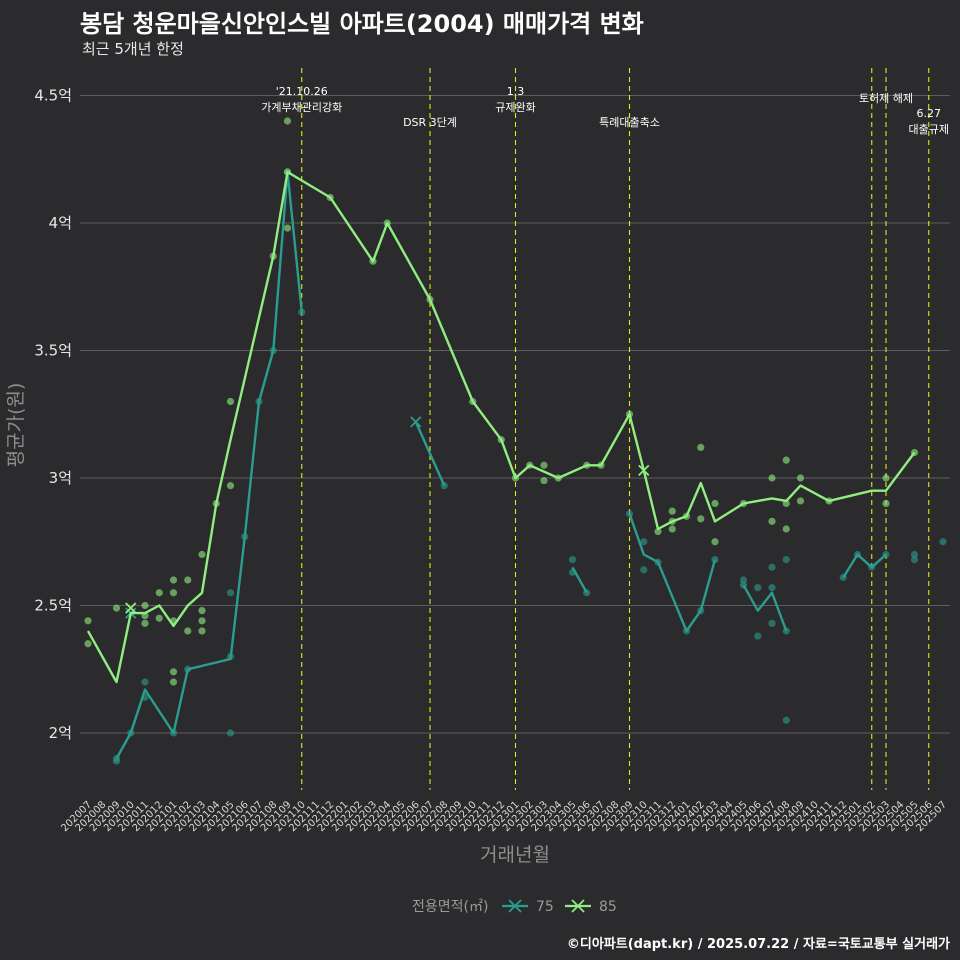  What do you see at coordinates (516, 91) in the screenshot?
I see `event-label: 1.3` at bounding box center [516, 91].